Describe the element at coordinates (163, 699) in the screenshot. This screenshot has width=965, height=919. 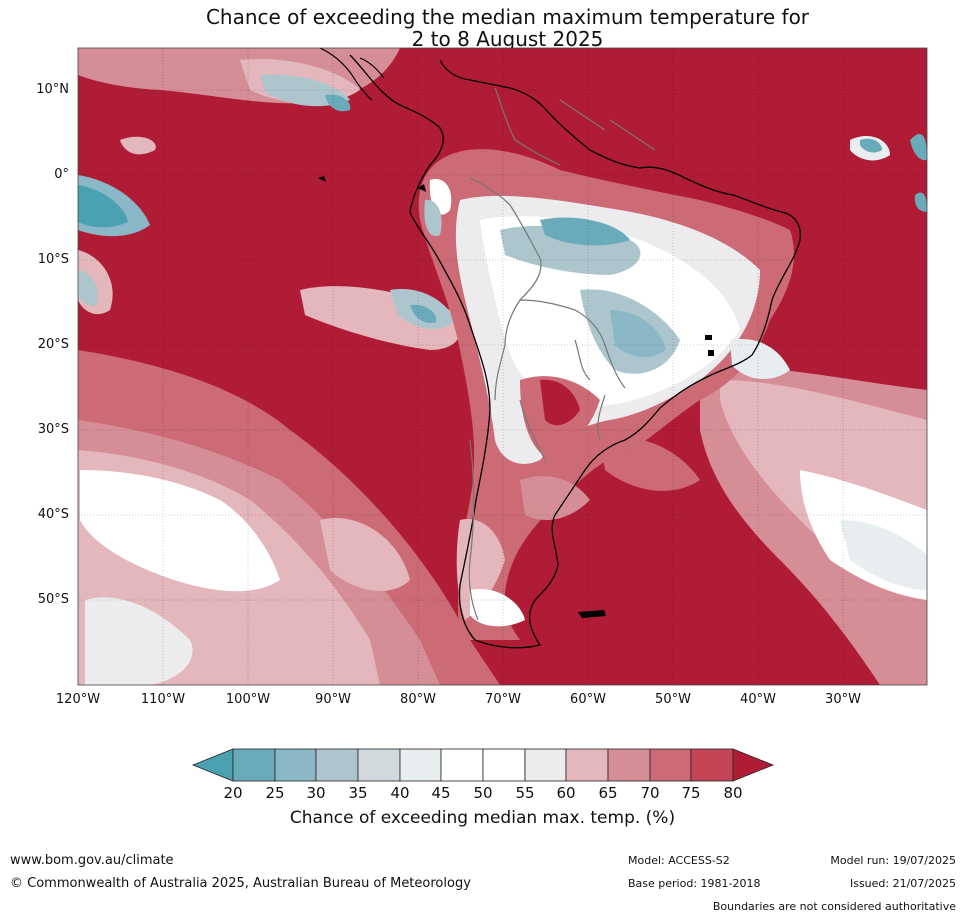
I see `lon-label-110w: 110°W` at that location.